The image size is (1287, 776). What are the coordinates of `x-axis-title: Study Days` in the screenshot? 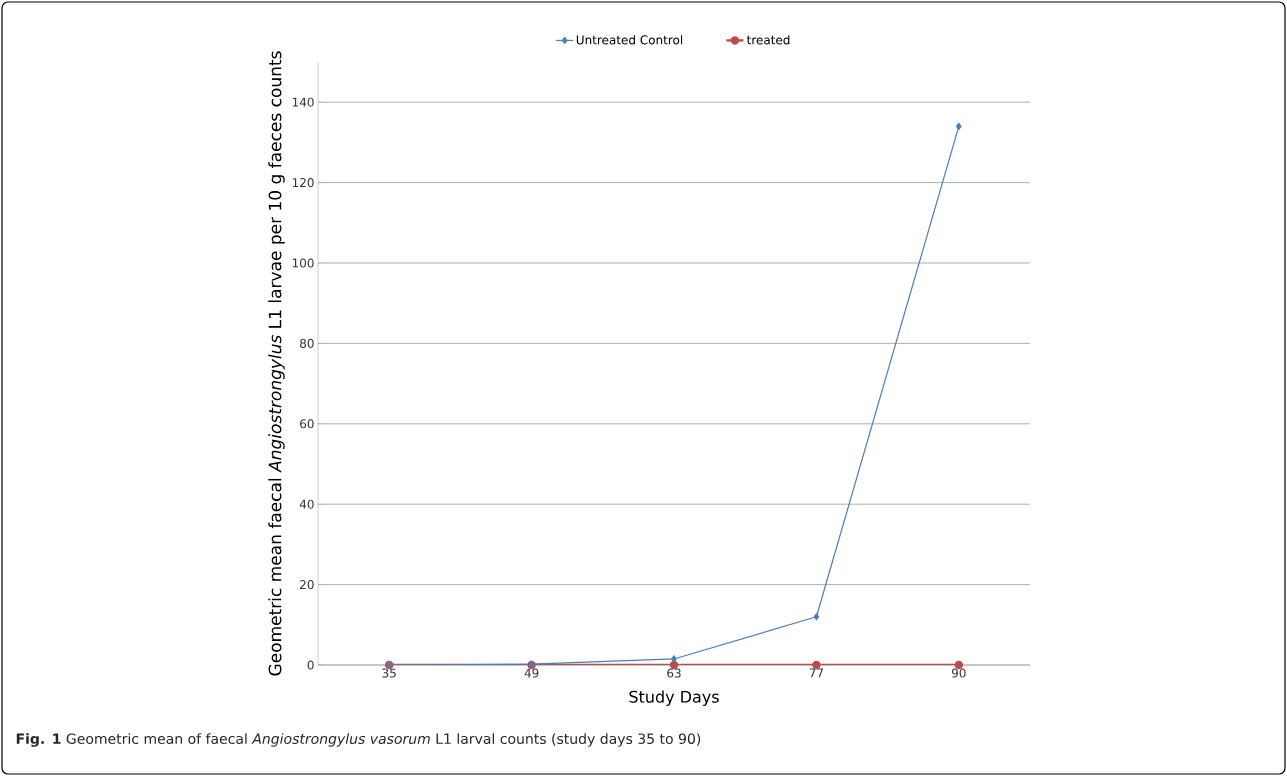 It's located at (674, 698).